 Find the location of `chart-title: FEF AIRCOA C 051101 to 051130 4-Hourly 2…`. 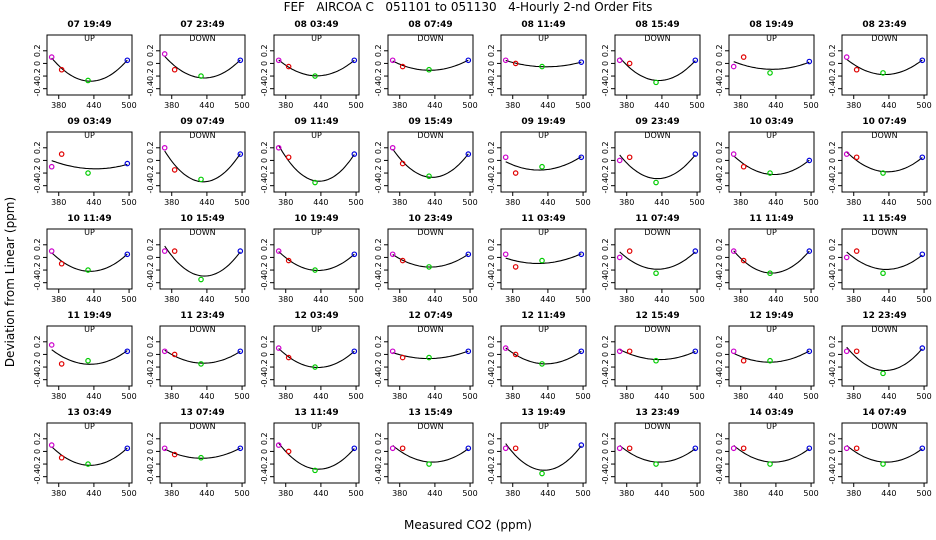

chart-title: FEF AIRCOA C 051101 to 051130 4-Hourly 2… is located at coordinates (468, 7).